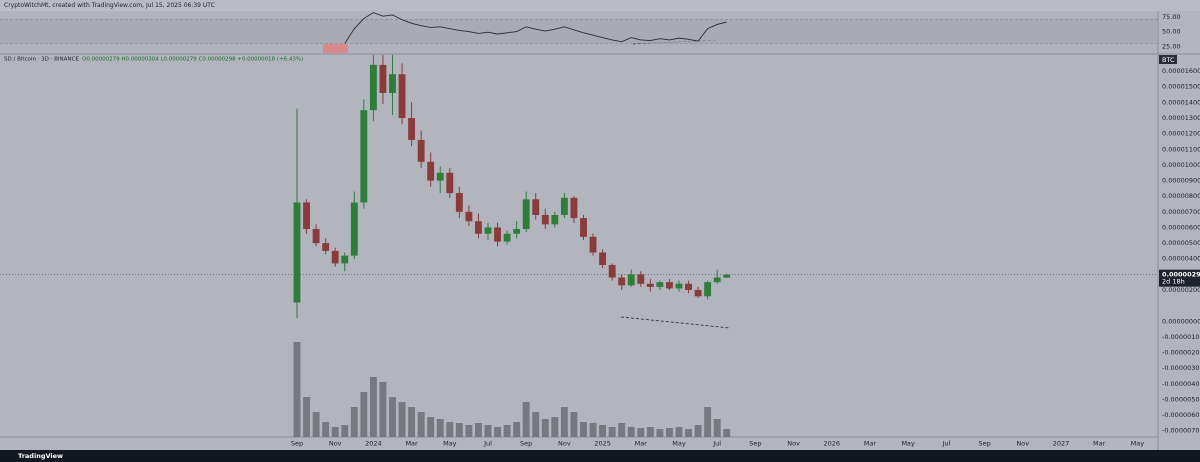 This screenshot has width=1200, height=462. What do you see at coordinates (1181, 149) in the screenshot?
I see `y-tick-label: 0.00001100` at bounding box center [1181, 149].